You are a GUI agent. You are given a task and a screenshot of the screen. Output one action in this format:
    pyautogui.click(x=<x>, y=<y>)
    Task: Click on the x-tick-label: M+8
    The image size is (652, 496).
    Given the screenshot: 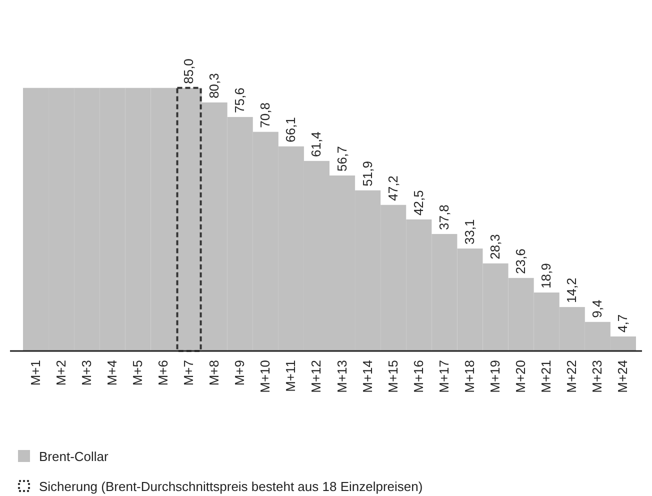 What is the action you would take?
    pyautogui.click(x=214, y=373)
    